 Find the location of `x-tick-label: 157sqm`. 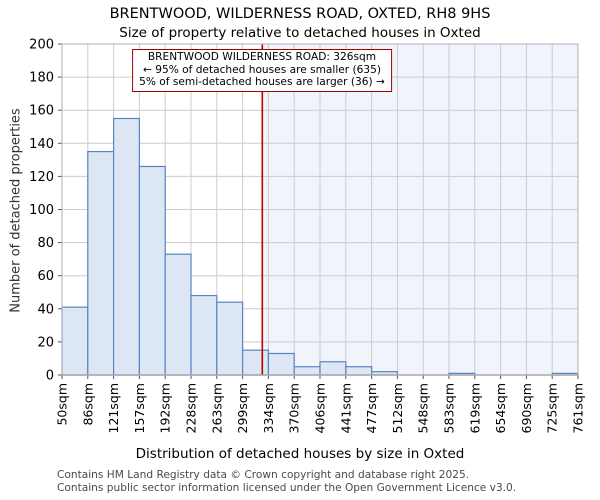

x-tick-label: 157sqm is located at coordinates (139, 408).